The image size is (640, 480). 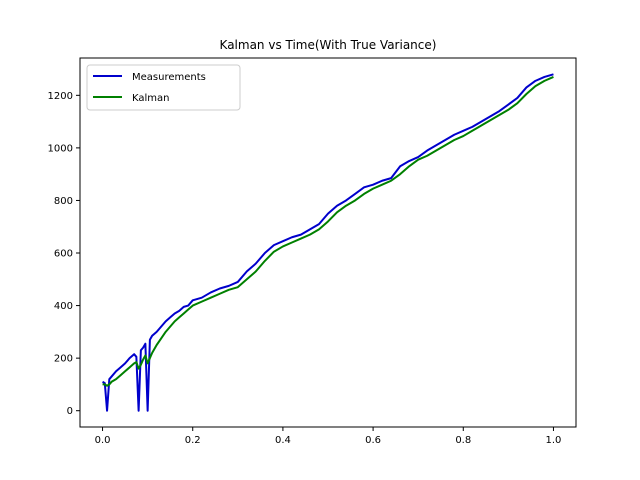 What do you see at coordinates (373, 440) in the screenshot?
I see `x-tick-label: 0.6` at bounding box center [373, 440].